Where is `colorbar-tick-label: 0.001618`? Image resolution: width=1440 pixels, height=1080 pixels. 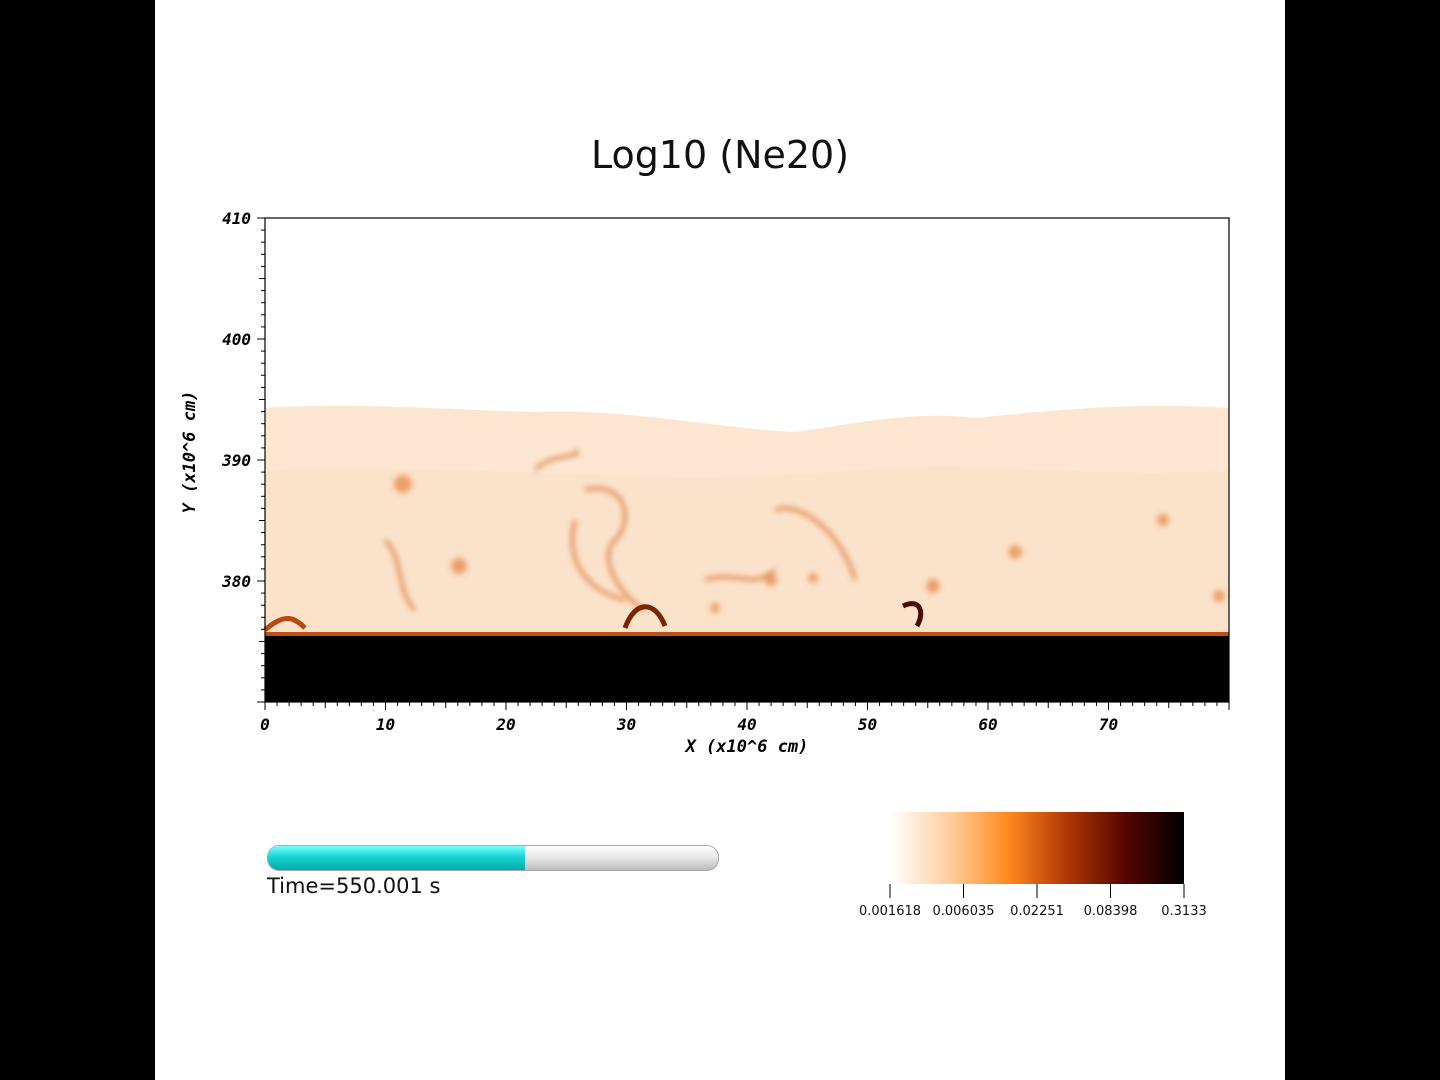 colorbar-tick-label: 0.001618 is located at coordinates (890, 911).